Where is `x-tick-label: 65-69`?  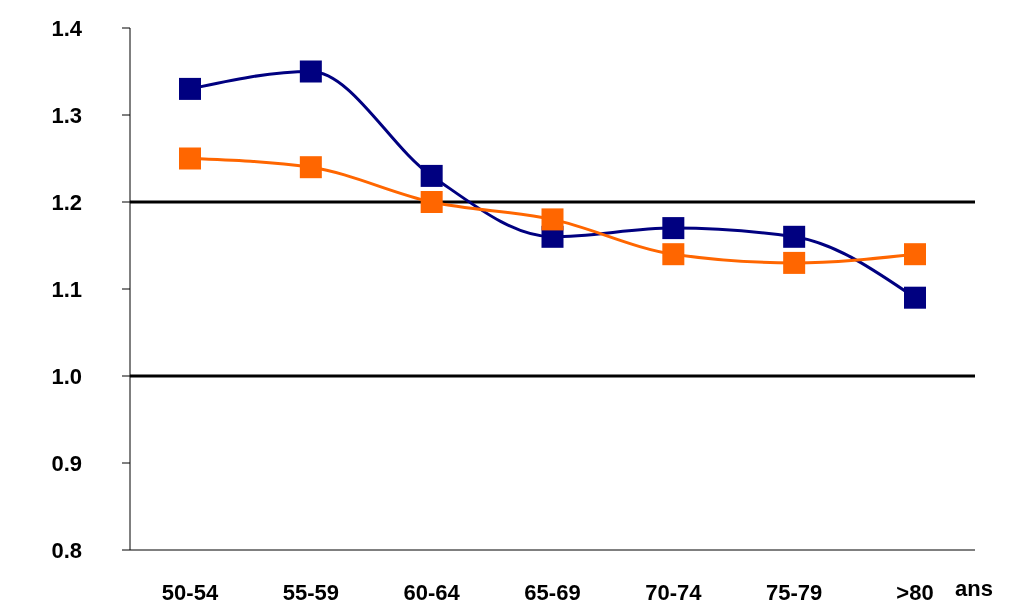
x-tick-label: 65-69 is located at coordinates (552, 592).